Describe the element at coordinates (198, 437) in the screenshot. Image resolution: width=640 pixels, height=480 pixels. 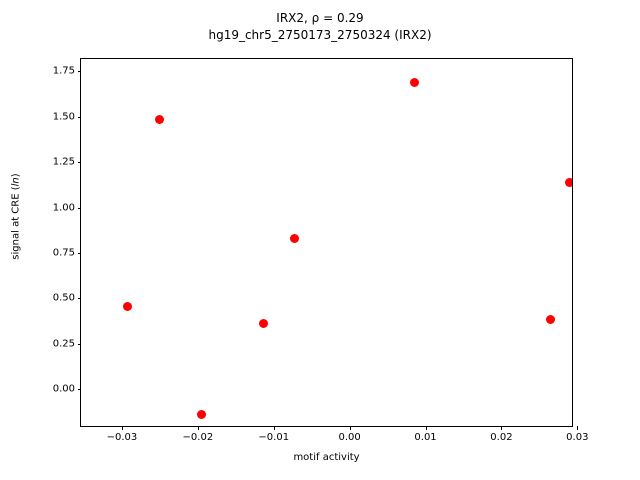
I see `x-tick-label: −0.02` at that location.